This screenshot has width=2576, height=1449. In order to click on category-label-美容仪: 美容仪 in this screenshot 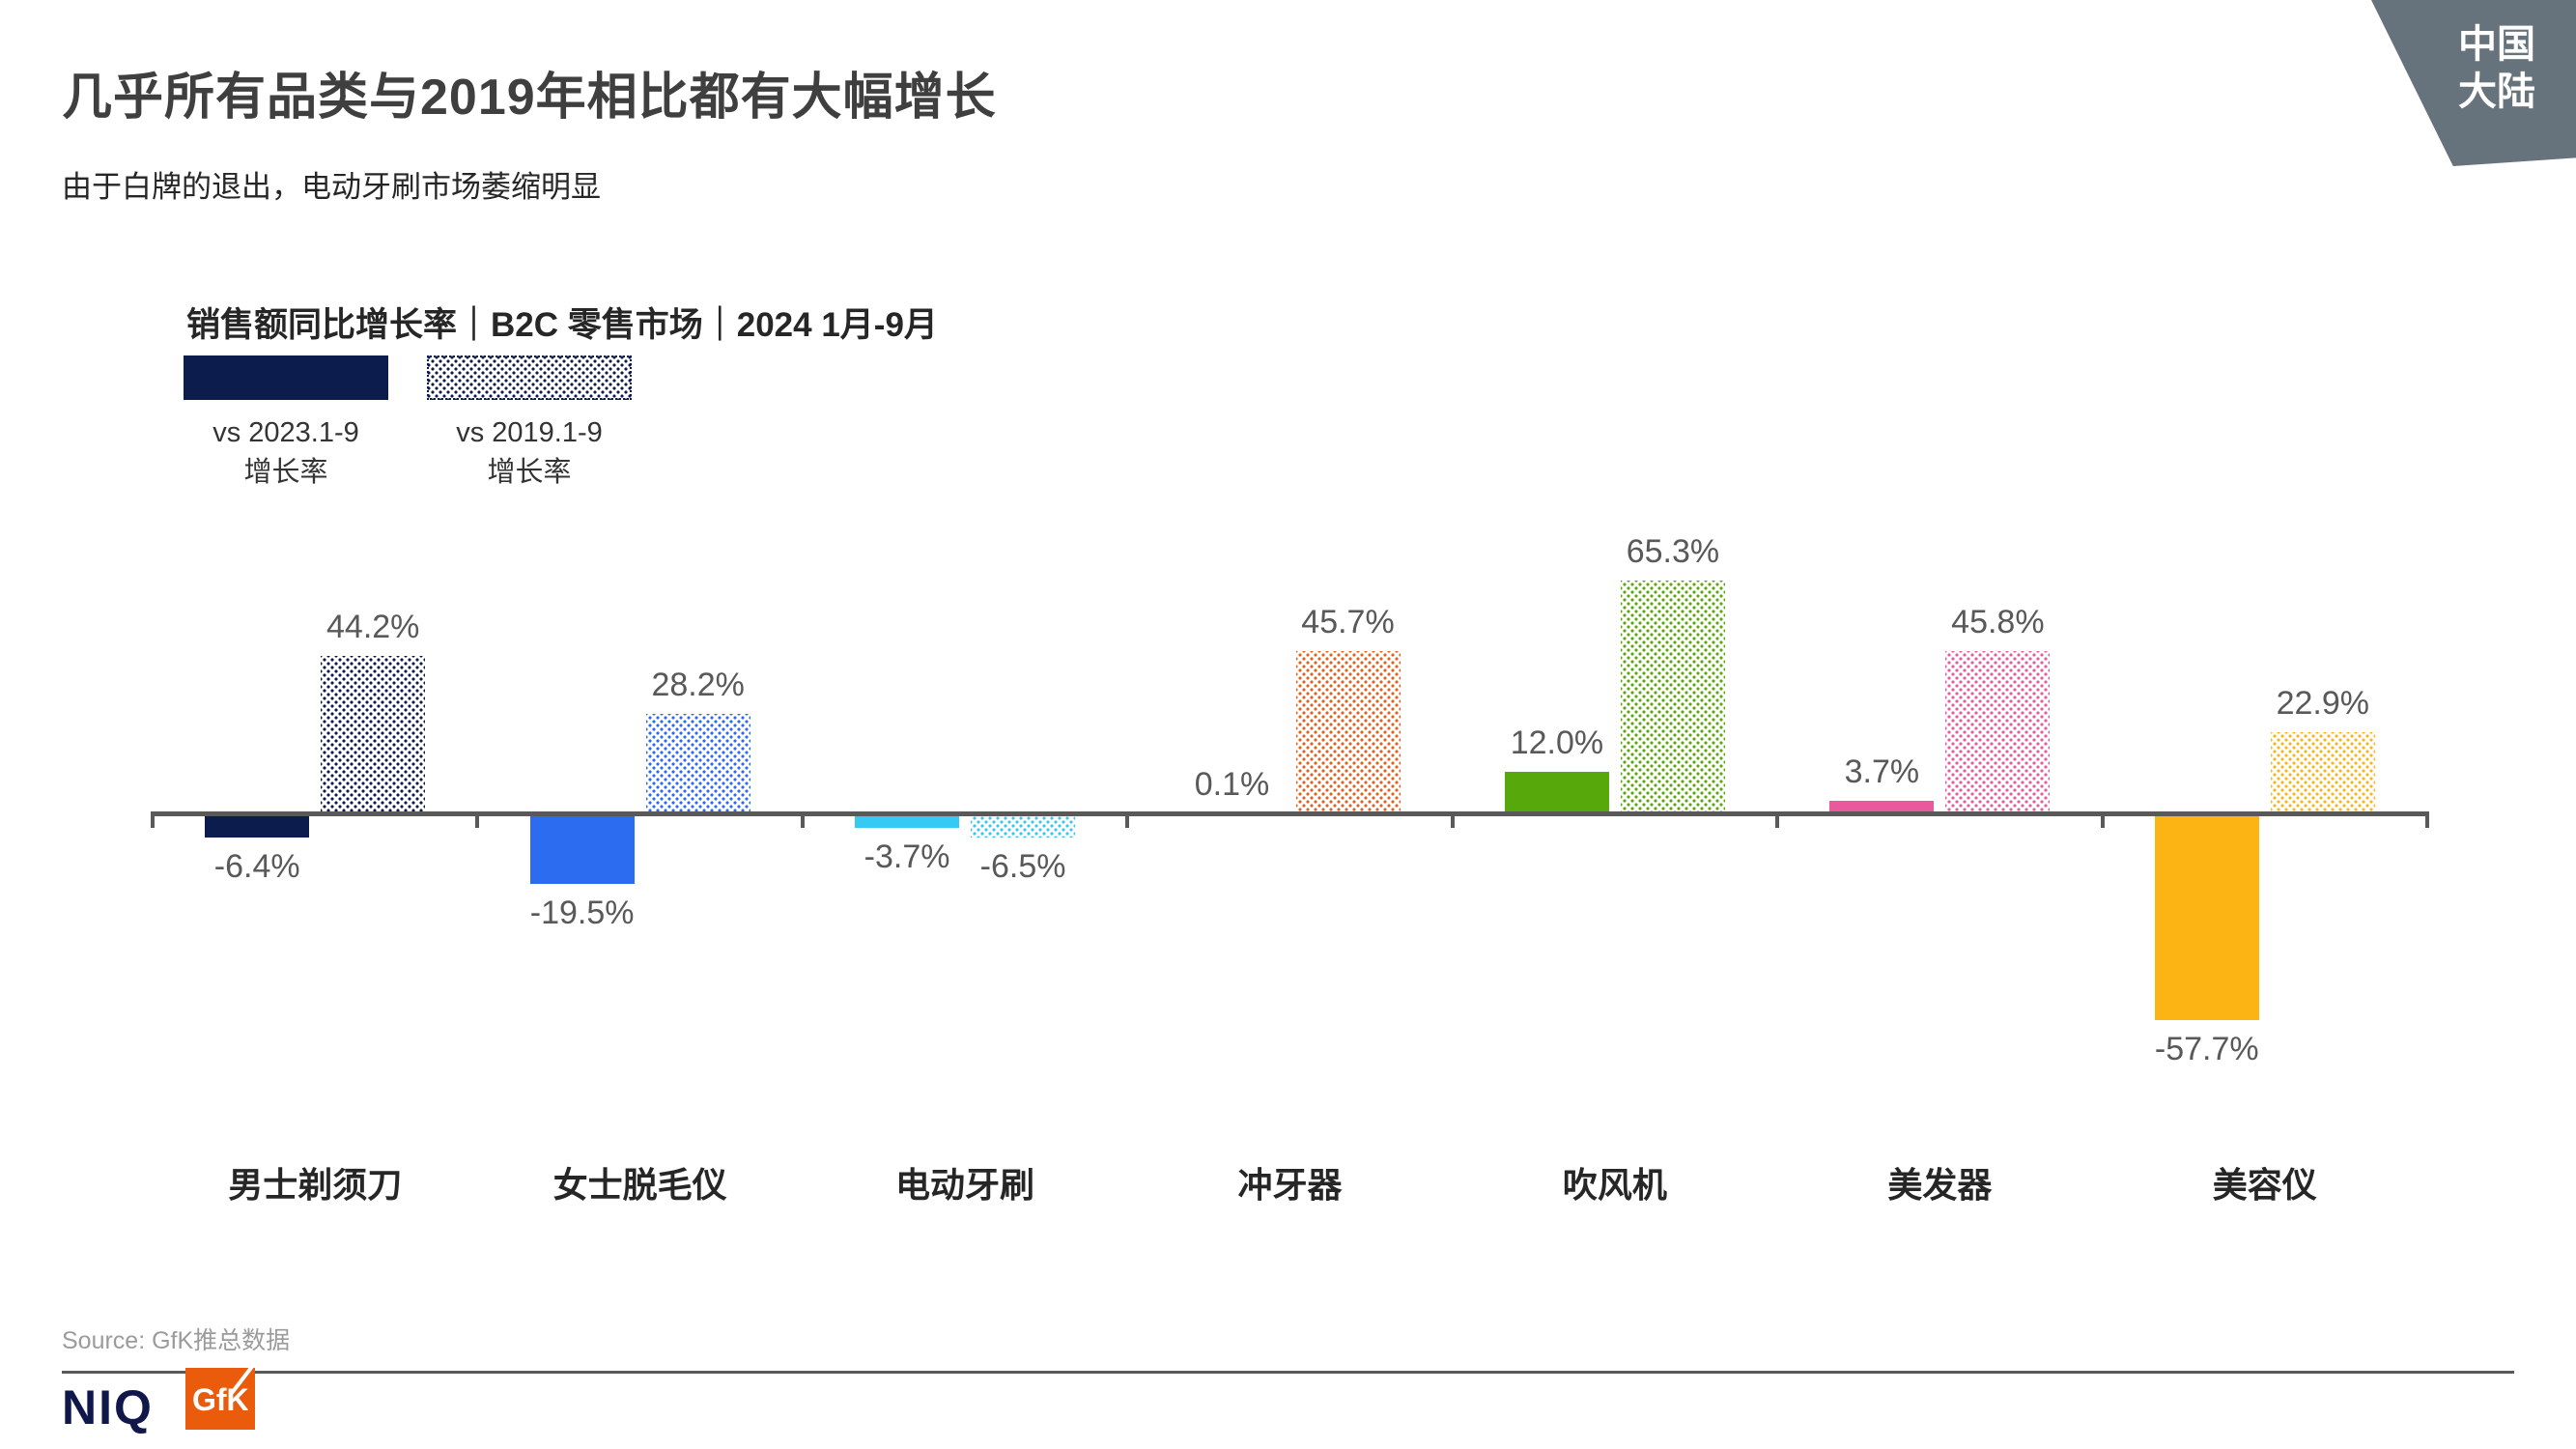, I will do `click(2264, 1185)`.